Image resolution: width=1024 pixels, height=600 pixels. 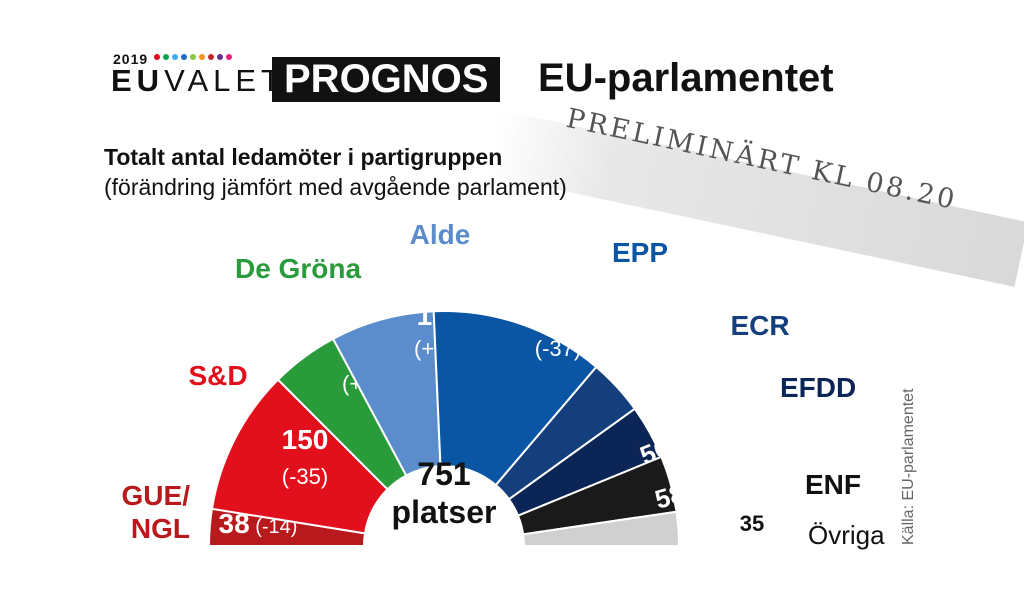 What do you see at coordinates (298, 268) in the screenshot?
I see `group-name: De Gröna` at bounding box center [298, 268].